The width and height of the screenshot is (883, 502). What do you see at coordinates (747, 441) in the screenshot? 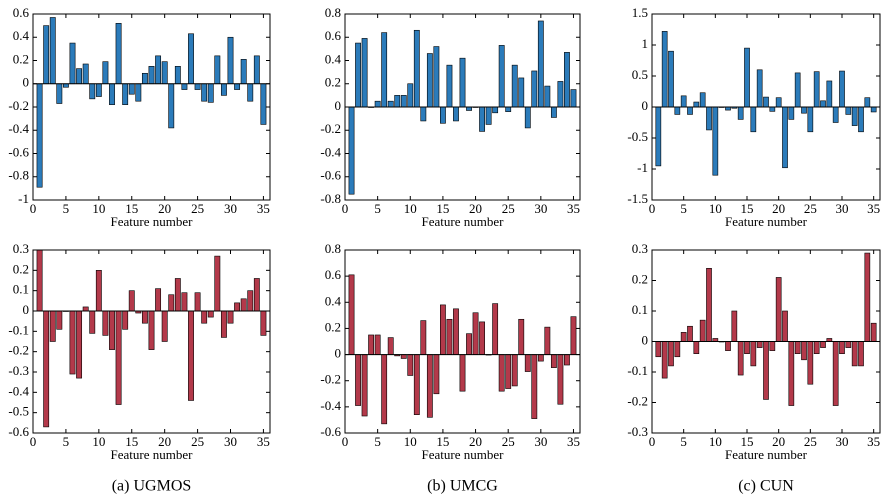
I see `x-tick-label: 15` at bounding box center [747, 441].